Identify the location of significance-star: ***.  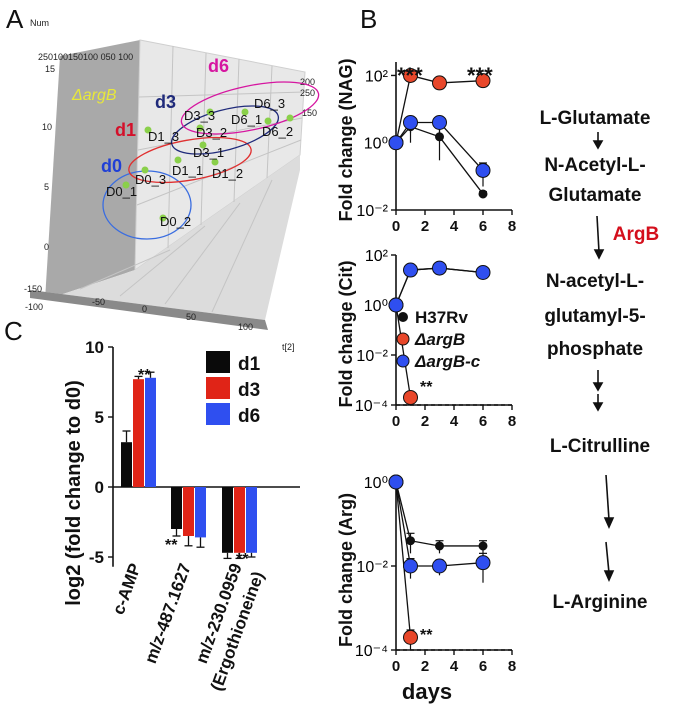
(410, 75).